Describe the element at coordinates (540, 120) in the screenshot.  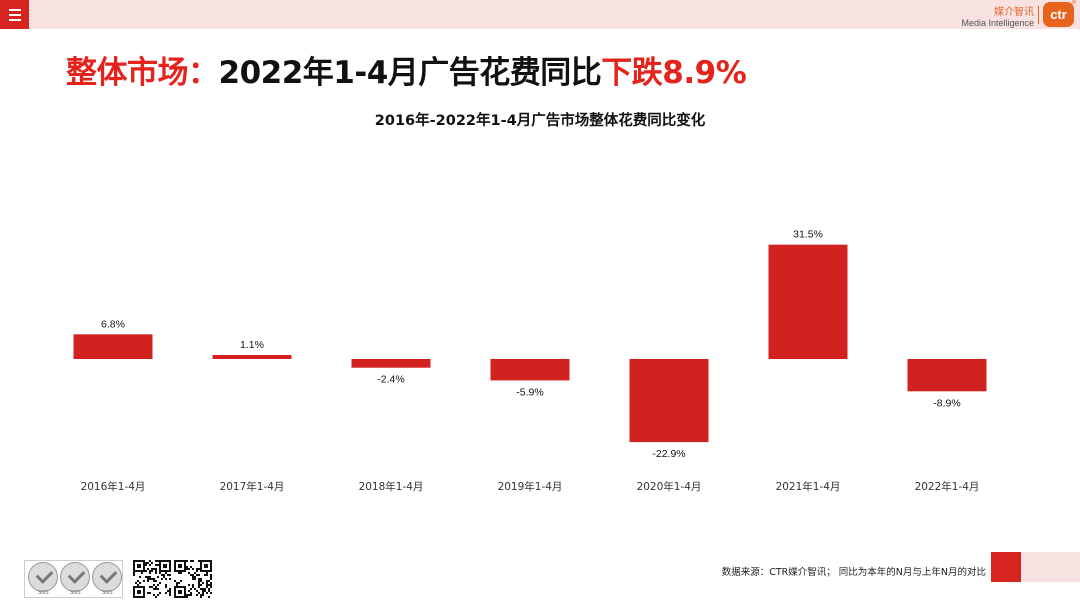
I see `chart-title: 2016年-2022年1-4月广告市场整体花费同比变化` at that location.